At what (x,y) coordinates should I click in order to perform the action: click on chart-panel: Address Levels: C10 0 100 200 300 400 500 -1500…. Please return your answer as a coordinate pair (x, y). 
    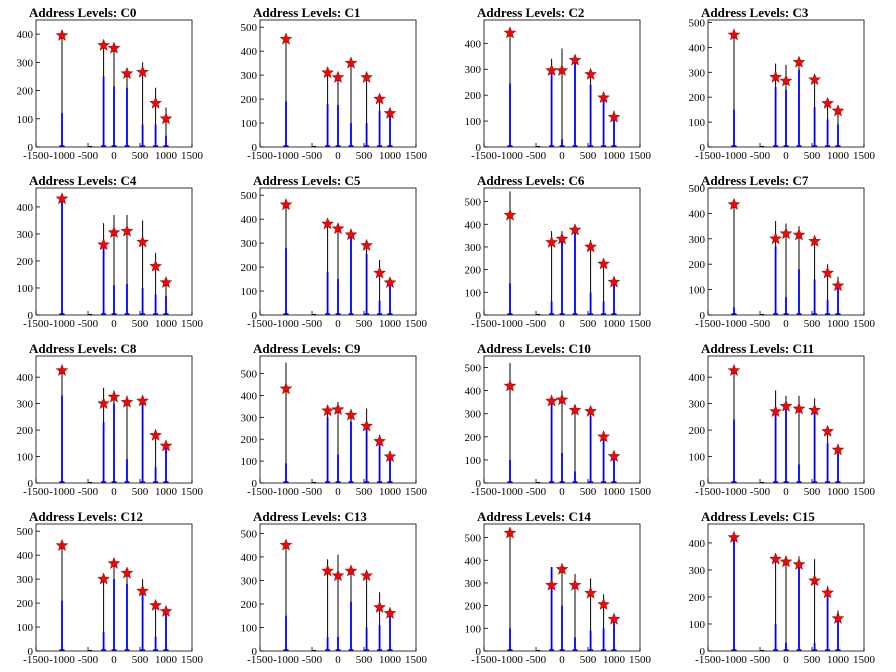
    Looking at the image, I should click on (560, 420).